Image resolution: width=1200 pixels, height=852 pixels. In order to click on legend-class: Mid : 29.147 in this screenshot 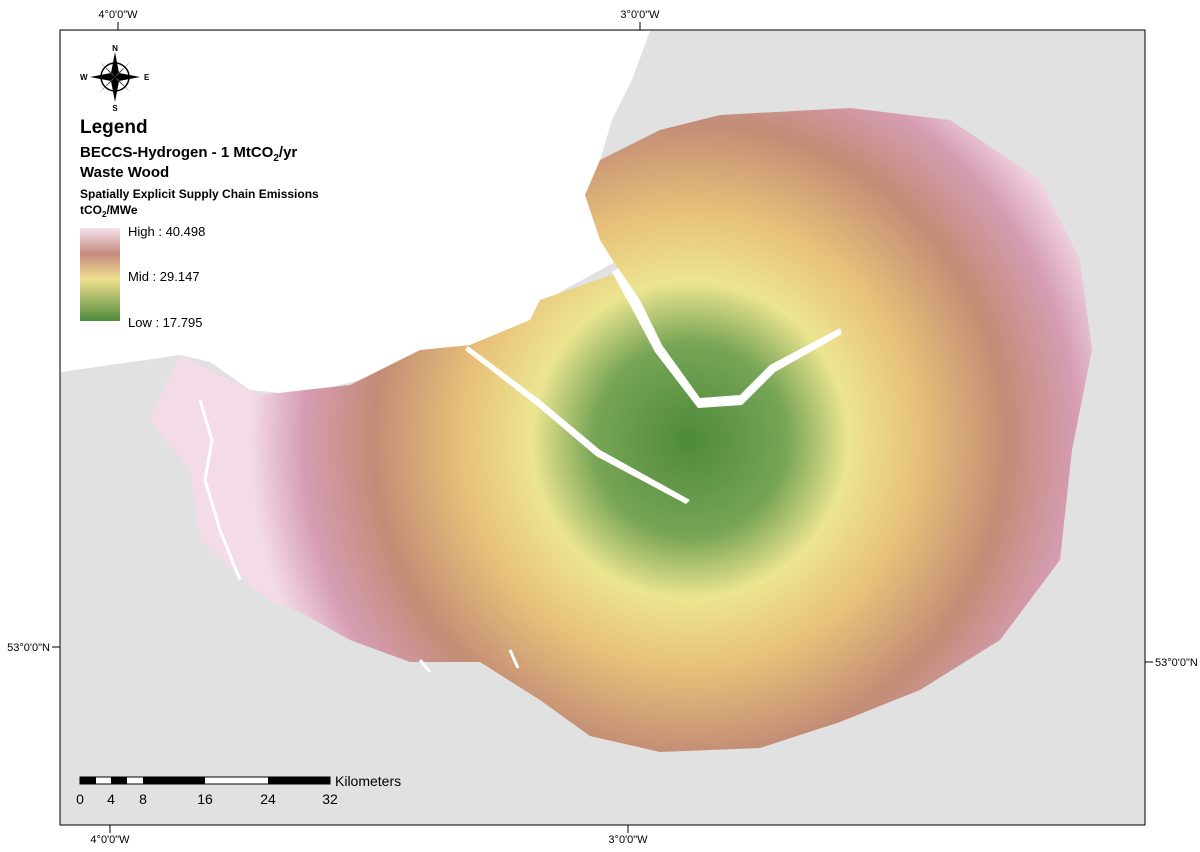, I will do `click(164, 276)`.